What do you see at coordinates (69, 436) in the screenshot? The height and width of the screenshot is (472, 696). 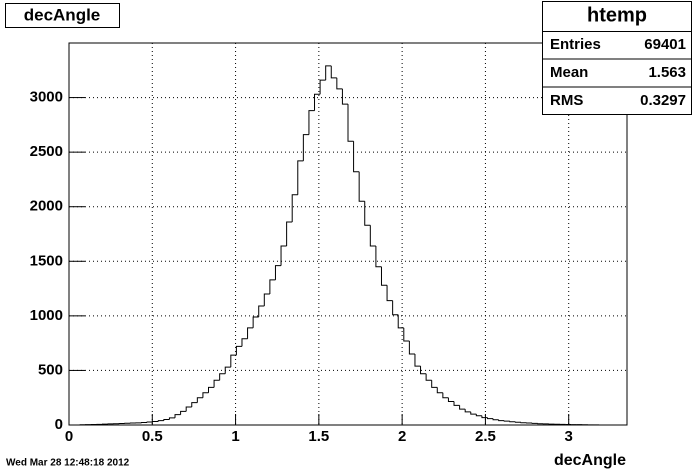 I see `x-tick-label: 0` at bounding box center [69, 436].